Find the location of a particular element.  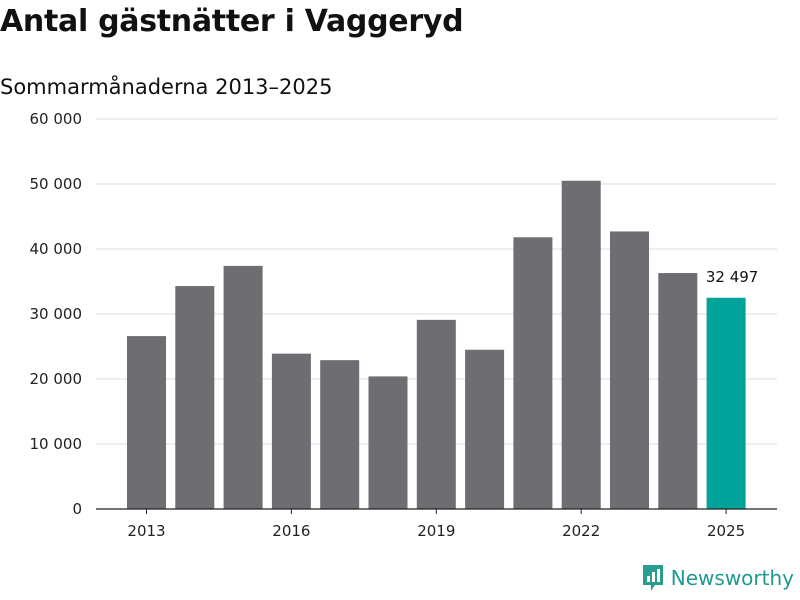

y-tick-label: 10 000 is located at coordinates (56, 444).